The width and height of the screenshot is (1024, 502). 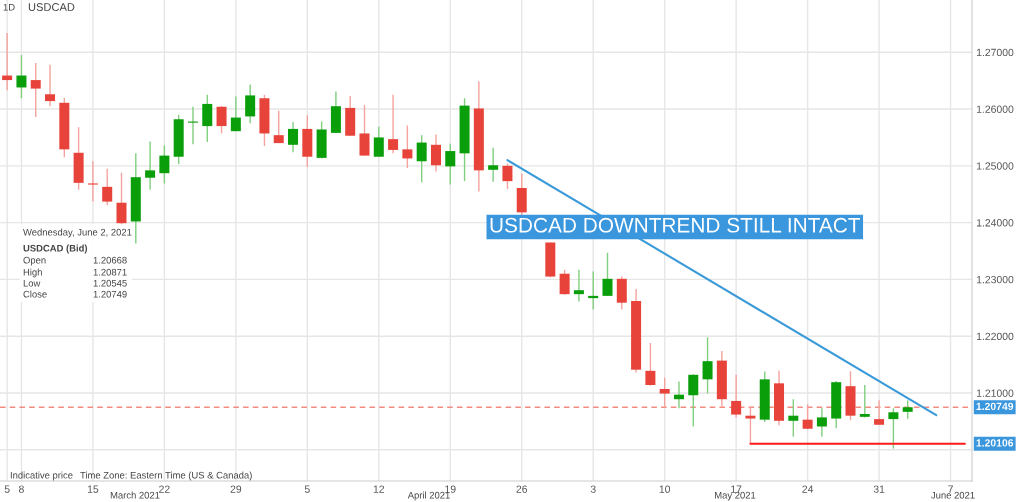 What do you see at coordinates (9, 7) in the screenshot?
I see `annotation: 1D` at bounding box center [9, 7].